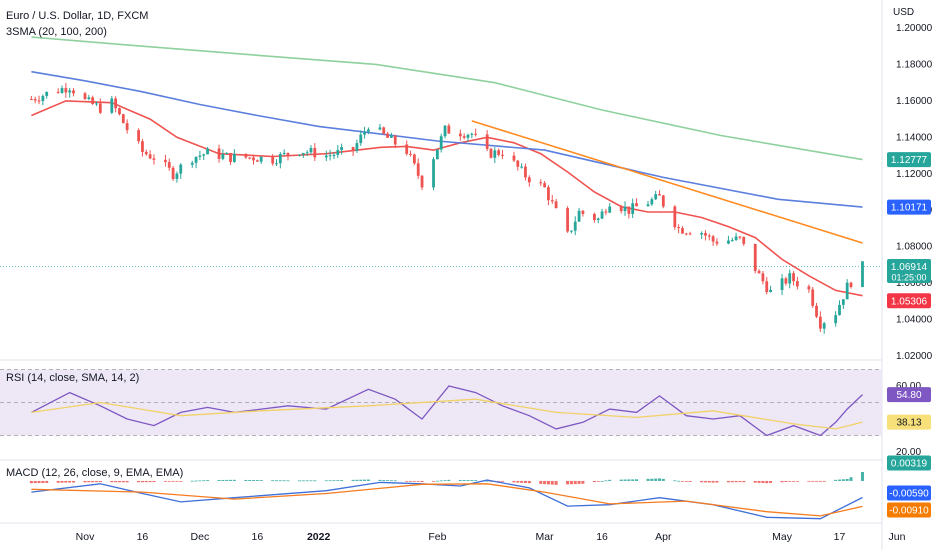  I want to click on macd-legend: MACD (12, 26, close, 9, EMA, EMA), so click(95, 473).